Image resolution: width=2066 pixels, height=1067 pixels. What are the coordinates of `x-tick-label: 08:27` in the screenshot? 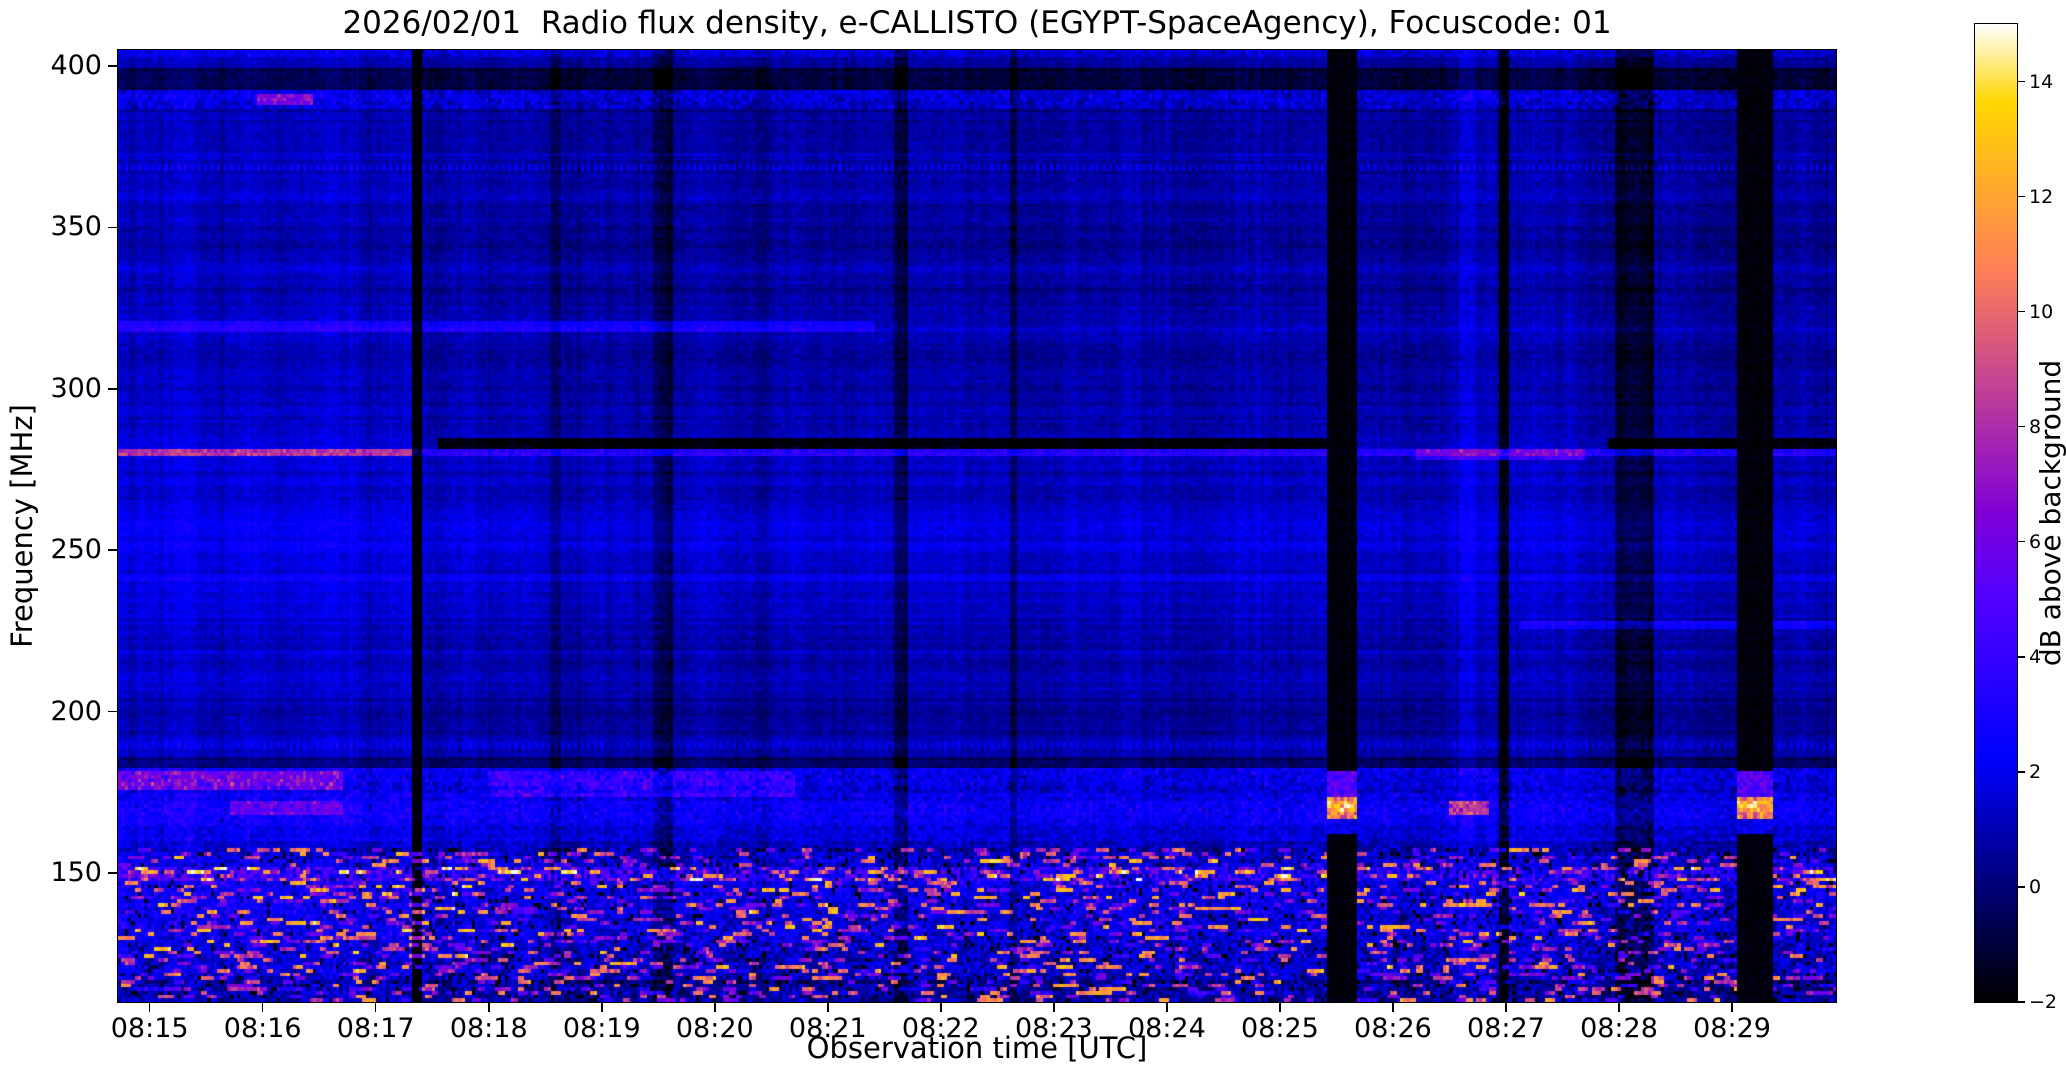 It's located at (1506, 1028).